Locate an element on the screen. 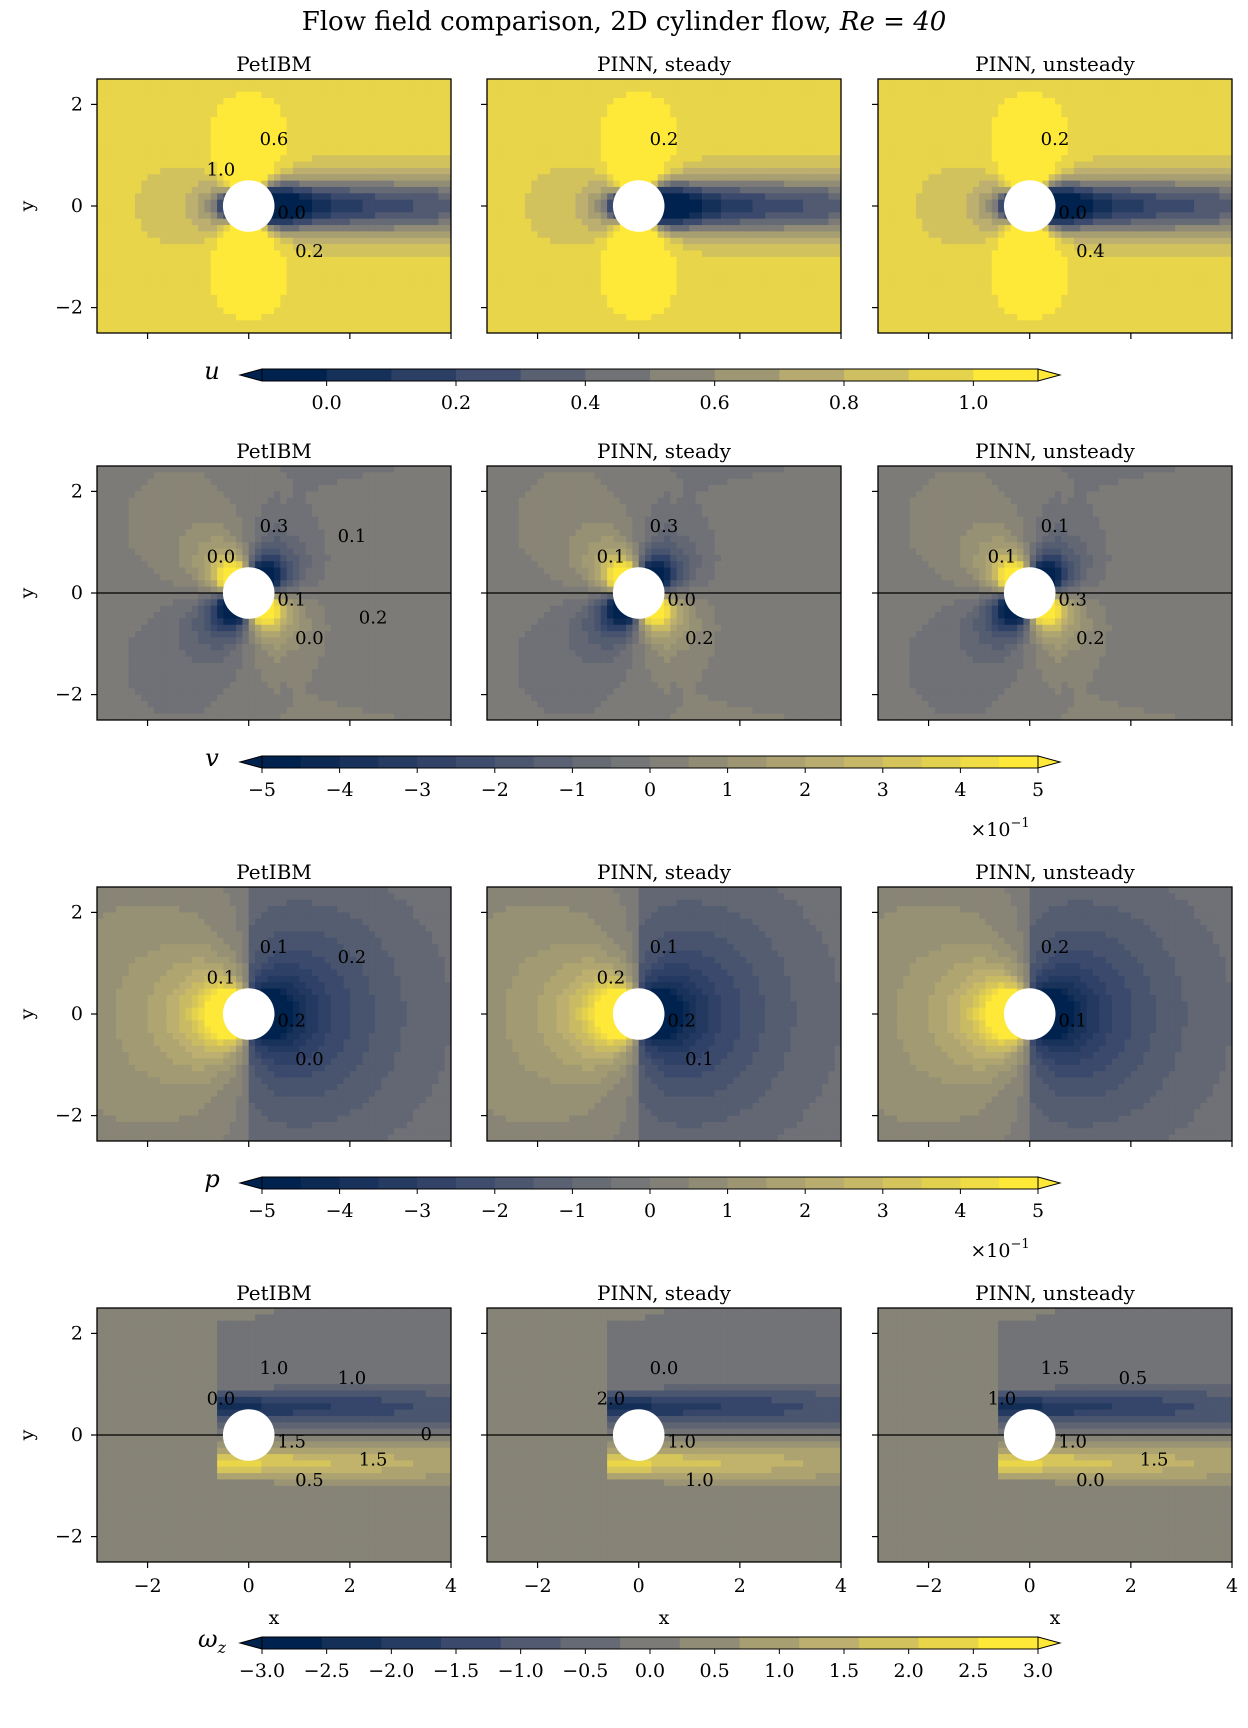 The image size is (1248, 1728). colorbar-extend-low is located at coordinates (250, 375).